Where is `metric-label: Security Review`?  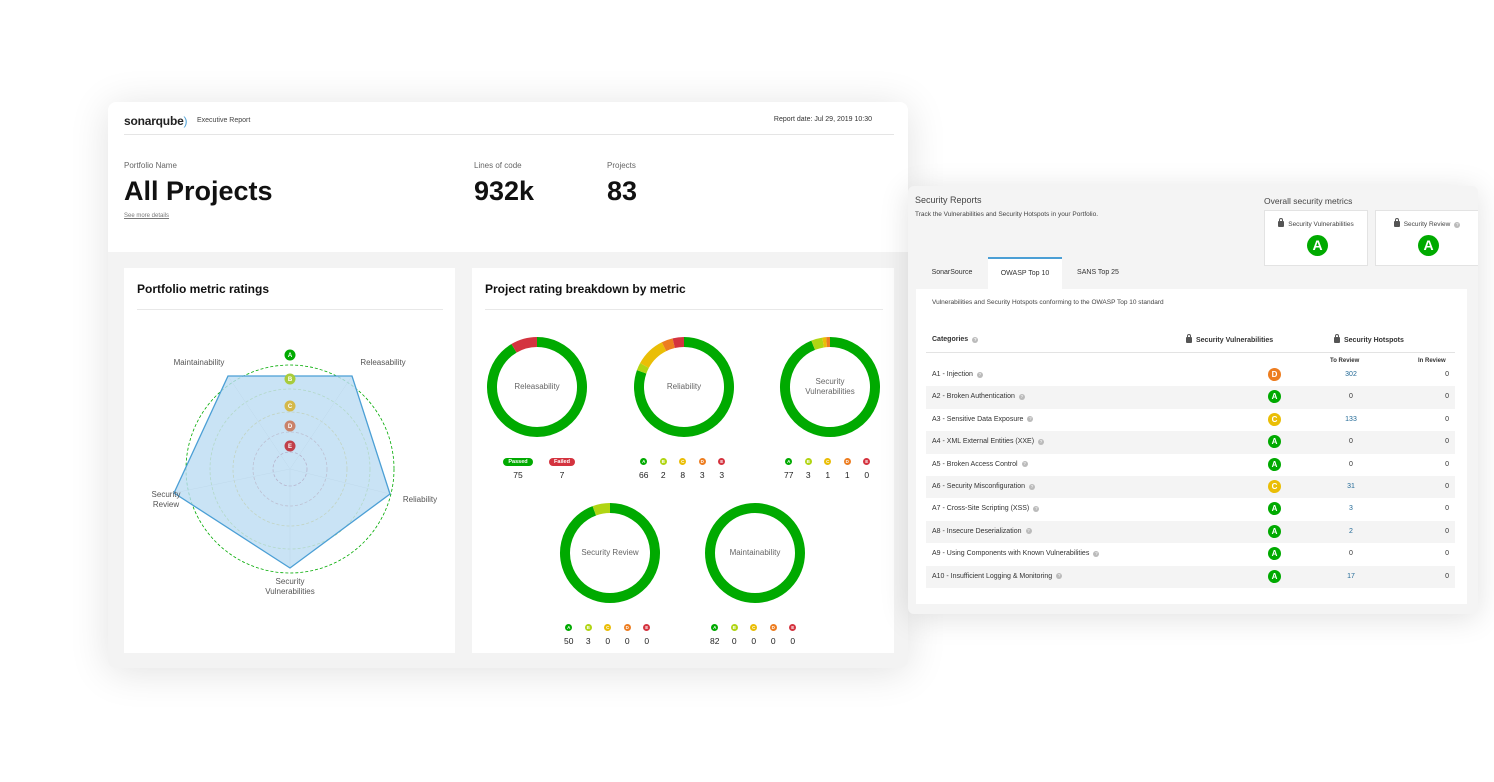
metric-label: Security Review is located at coordinates (1427, 224).